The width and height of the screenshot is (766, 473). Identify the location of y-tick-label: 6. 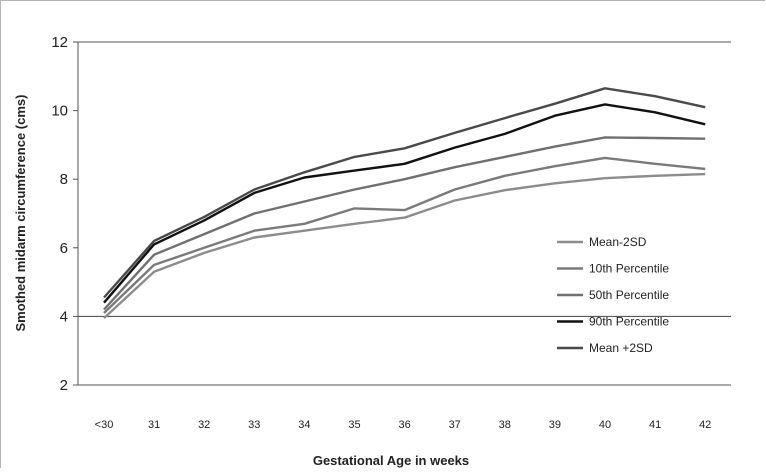
(64, 248).